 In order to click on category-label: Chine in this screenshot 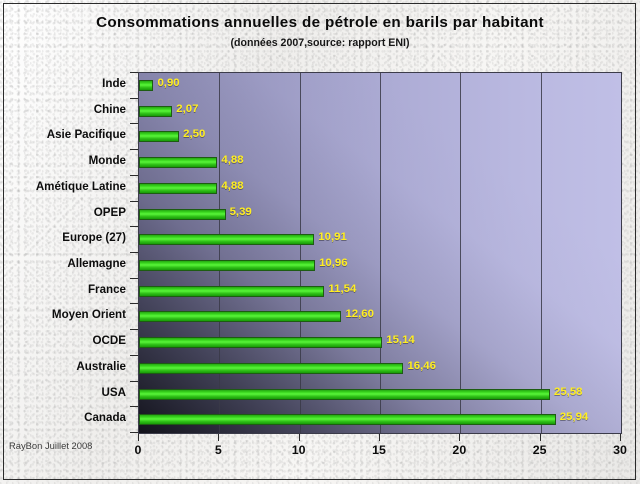, I will do `click(109, 109)`.